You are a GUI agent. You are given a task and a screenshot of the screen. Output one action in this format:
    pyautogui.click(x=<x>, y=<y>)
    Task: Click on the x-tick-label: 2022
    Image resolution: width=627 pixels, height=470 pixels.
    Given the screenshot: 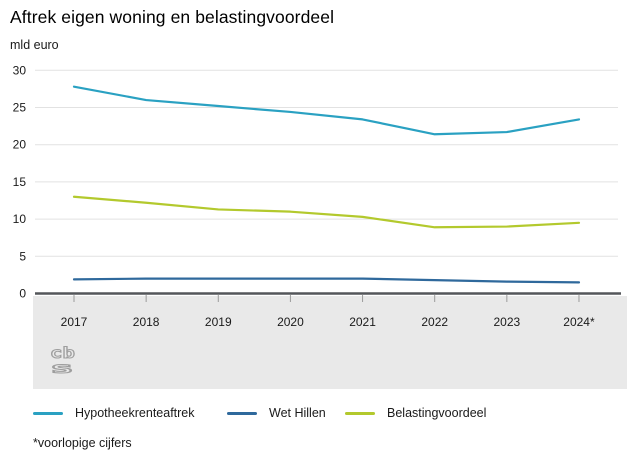 What is the action you would take?
    pyautogui.click(x=434, y=322)
    